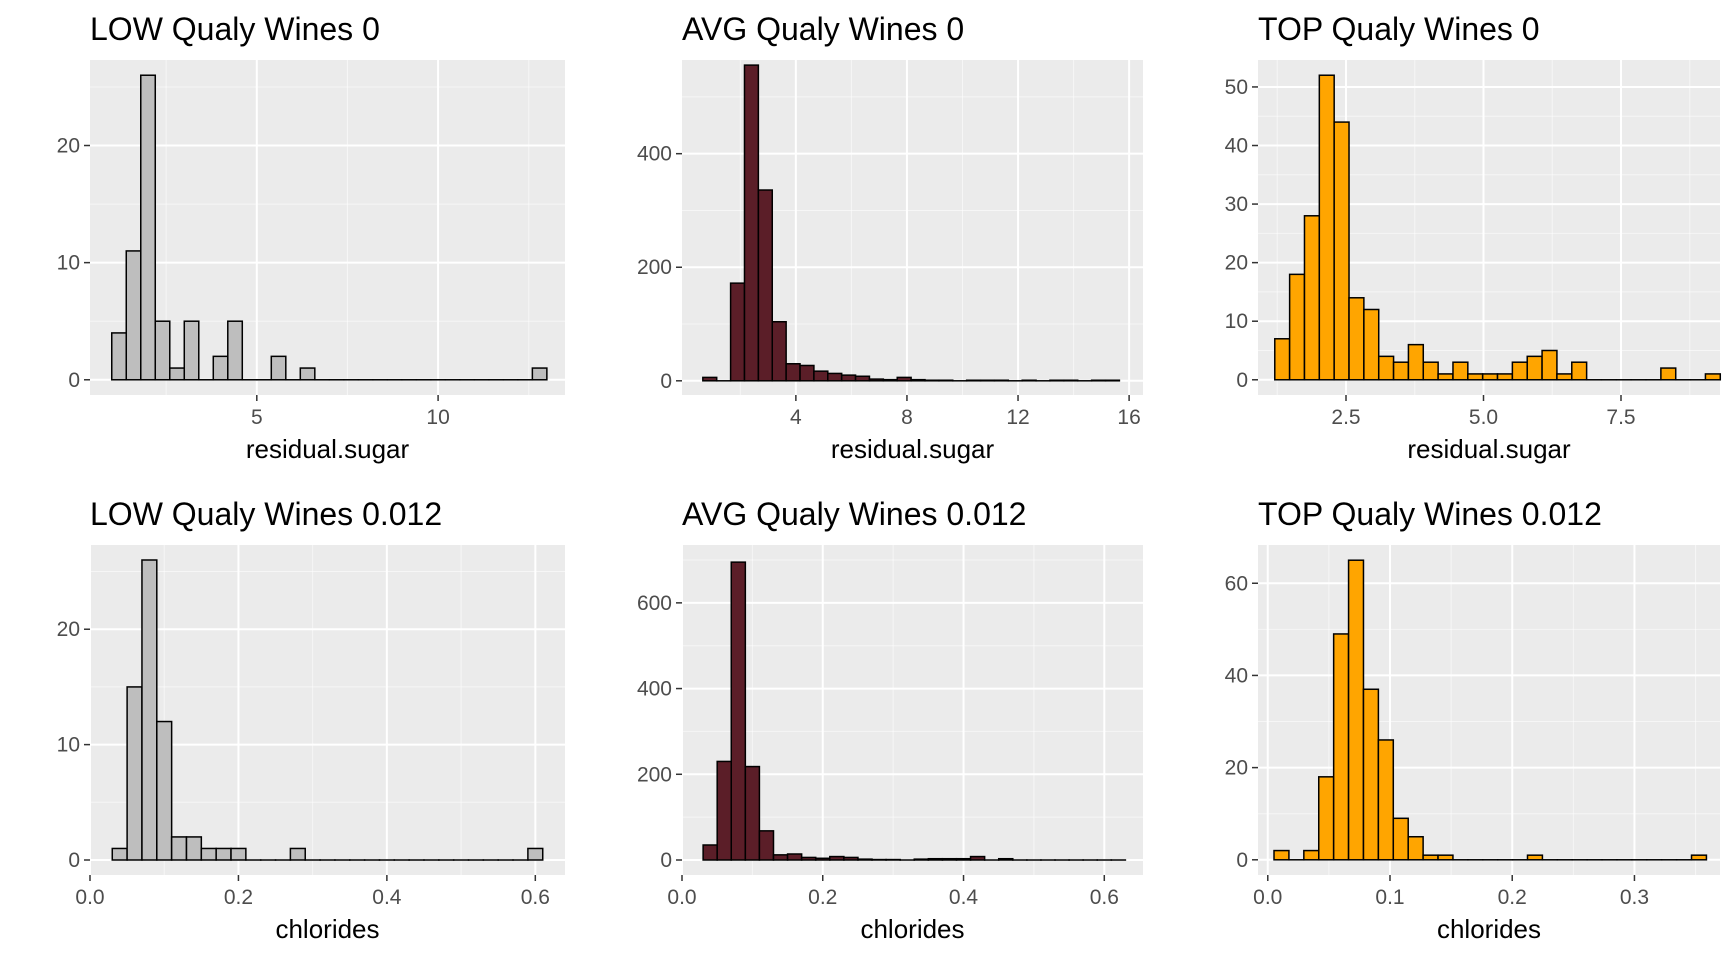  What do you see at coordinates (257, 417) in the screenshot?
I see `x-tick-label: 5` at bounding box center [257, 417].